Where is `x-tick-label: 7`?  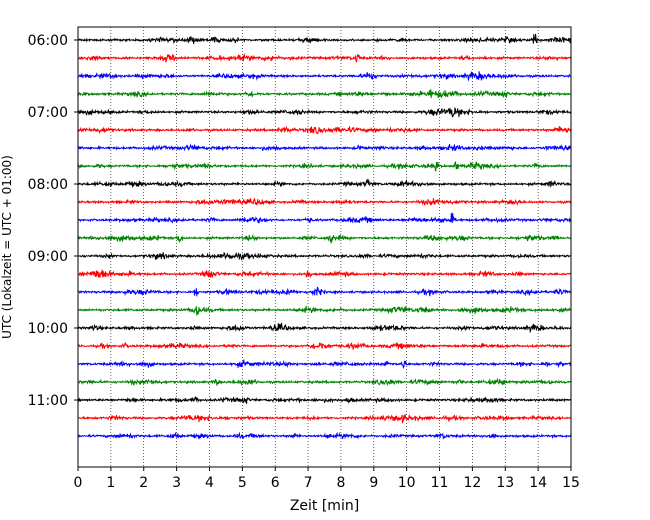 x-tick-label: 7 is located at coordinates (308, 483).